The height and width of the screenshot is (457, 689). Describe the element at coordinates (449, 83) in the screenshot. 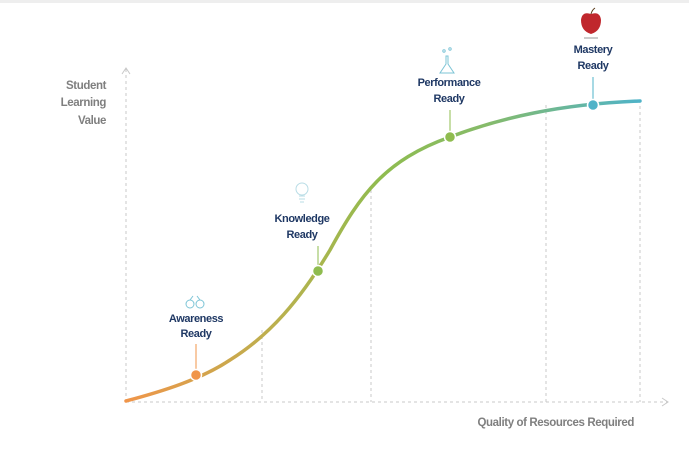

I see `stage-label: Performance` at that location.